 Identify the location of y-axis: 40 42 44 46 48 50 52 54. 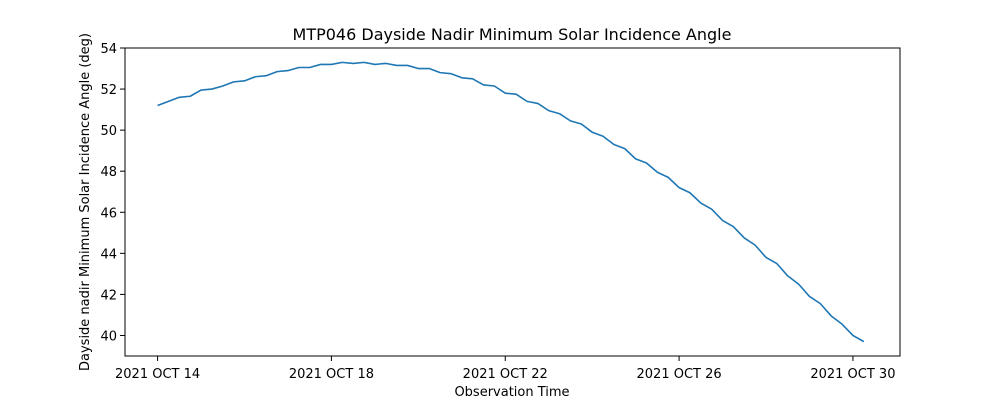
(112, 193).